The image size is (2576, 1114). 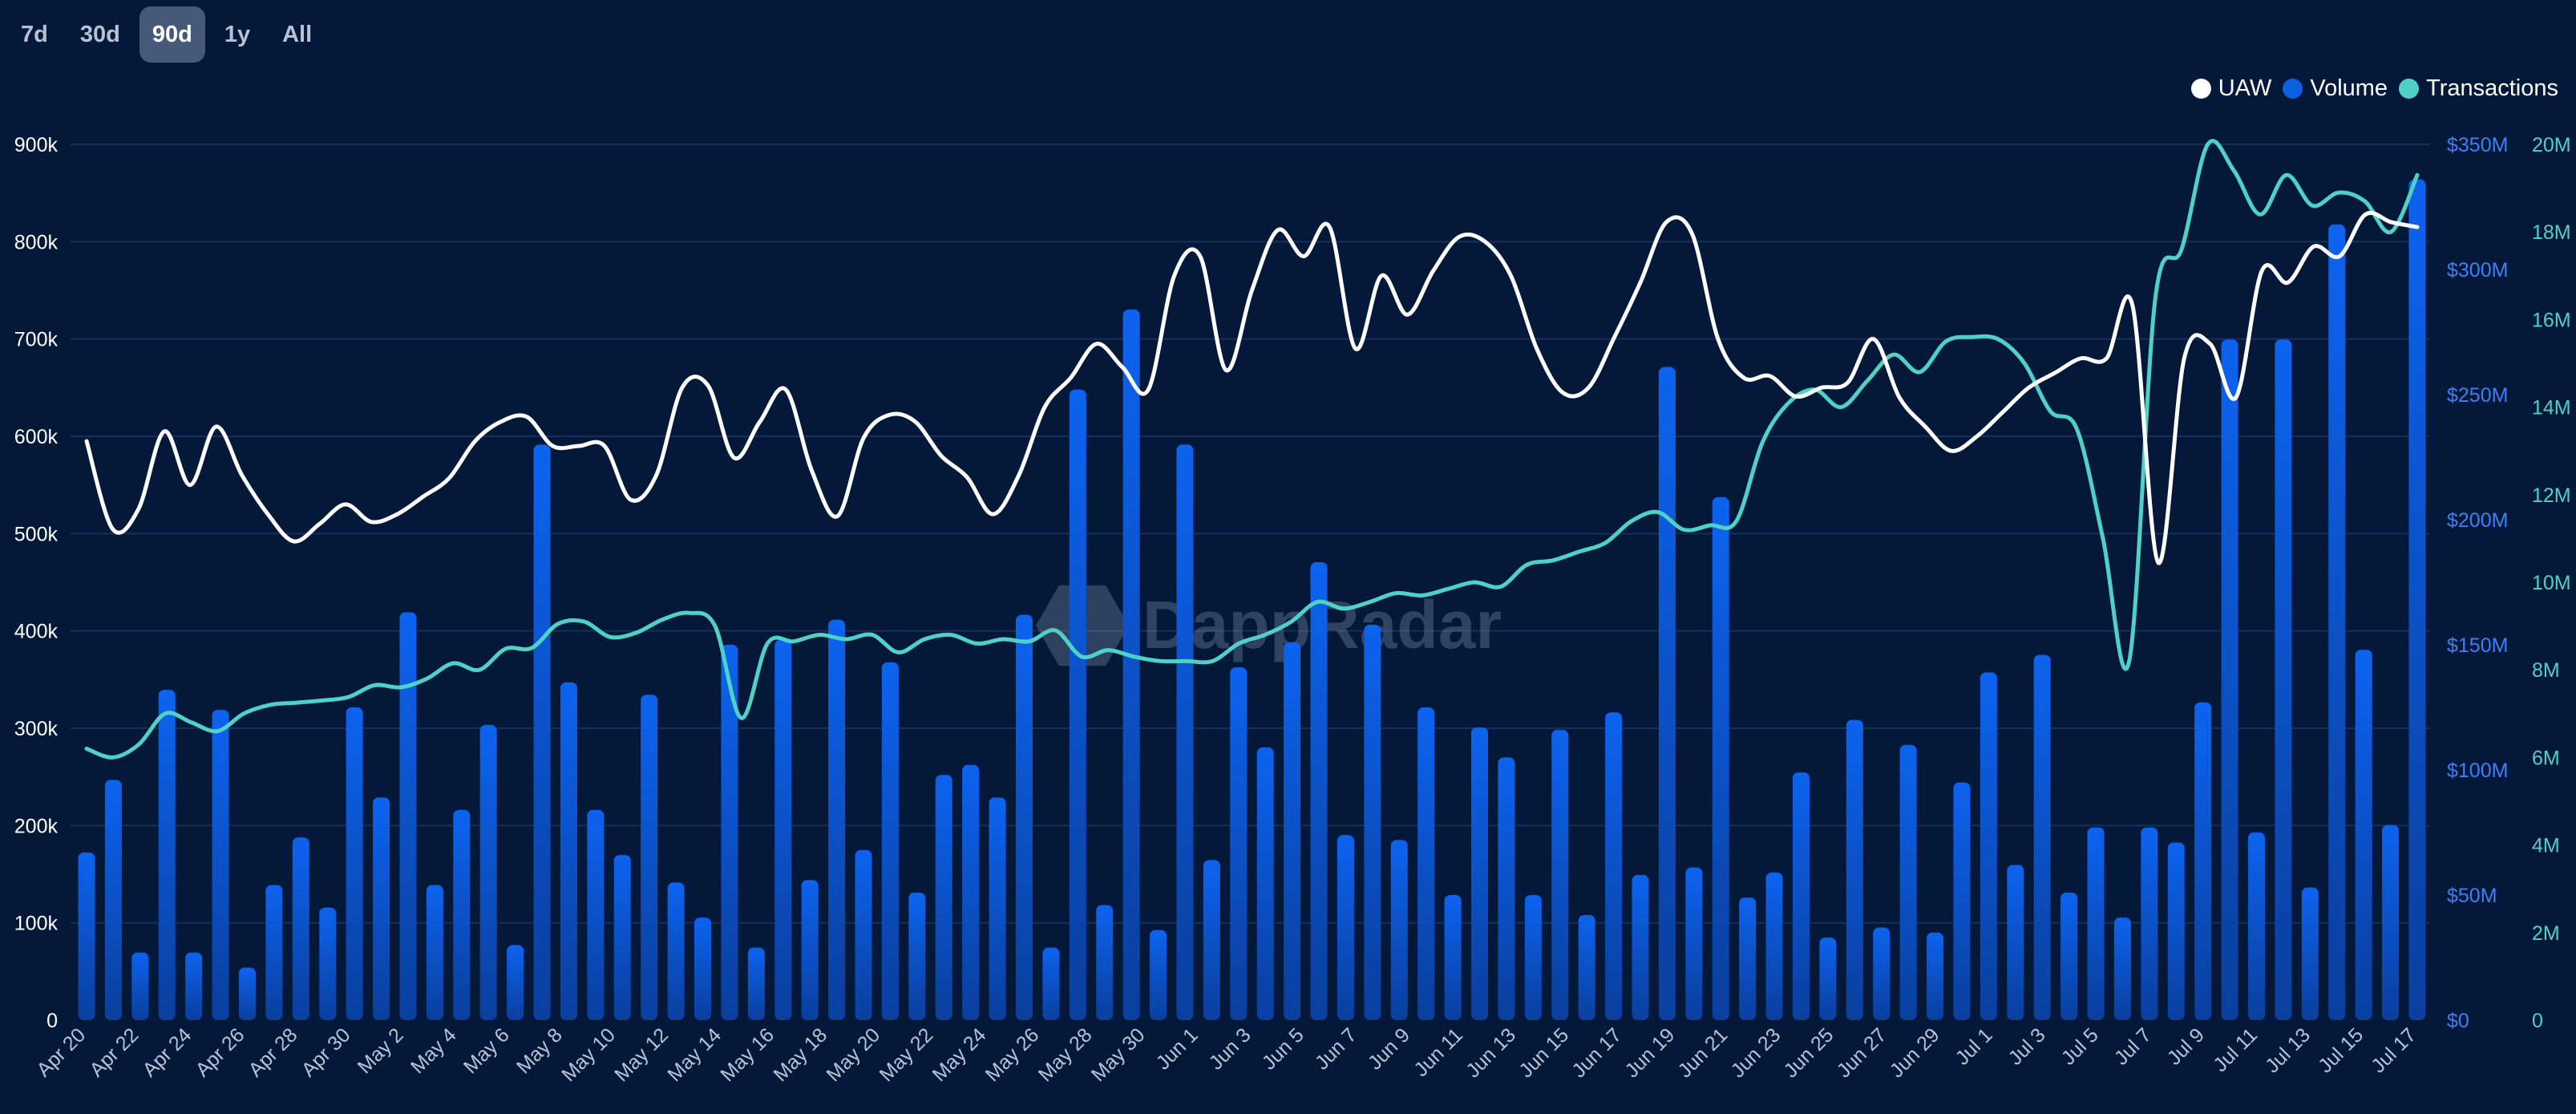 I want to click on x-axis-tick-label: Jun 11, so click(x=1438, y=1052).